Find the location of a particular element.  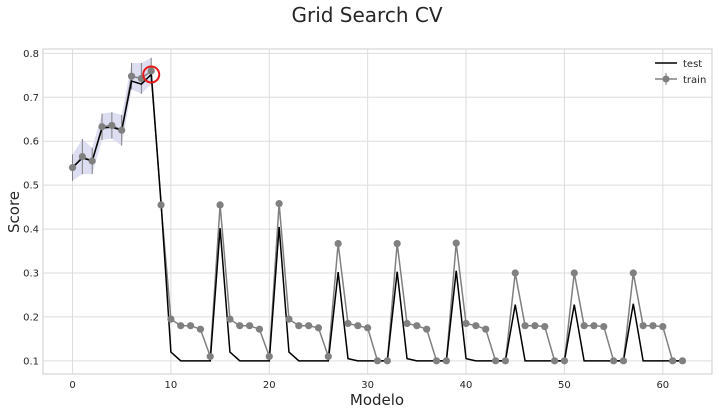

y-tick-label: 0.1 is located at coordinates (31, 361).